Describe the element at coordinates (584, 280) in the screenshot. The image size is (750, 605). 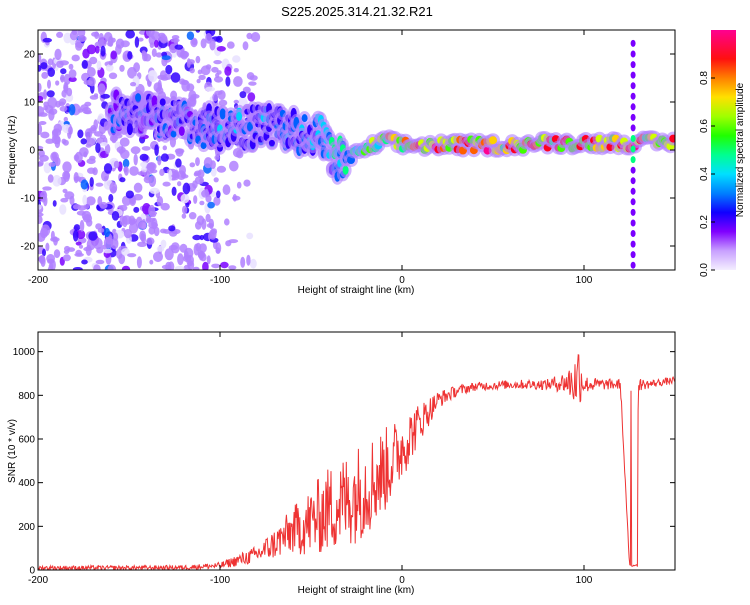
I see `spectrogram-x-tick-label: 100` at that location.